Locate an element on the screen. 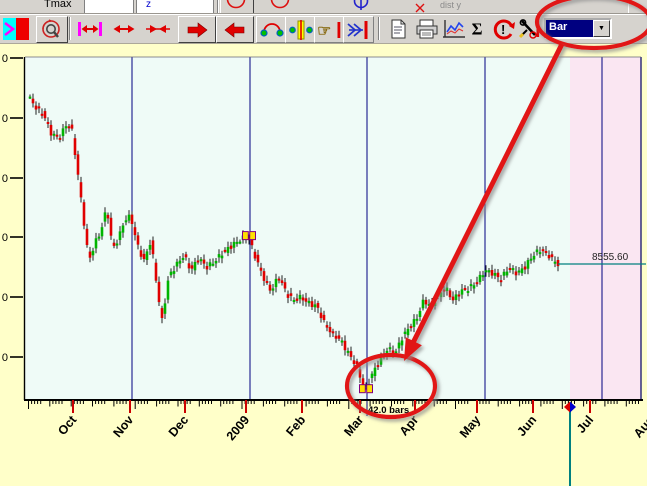  expand-arrows-button is located at coordinates (124, 28).